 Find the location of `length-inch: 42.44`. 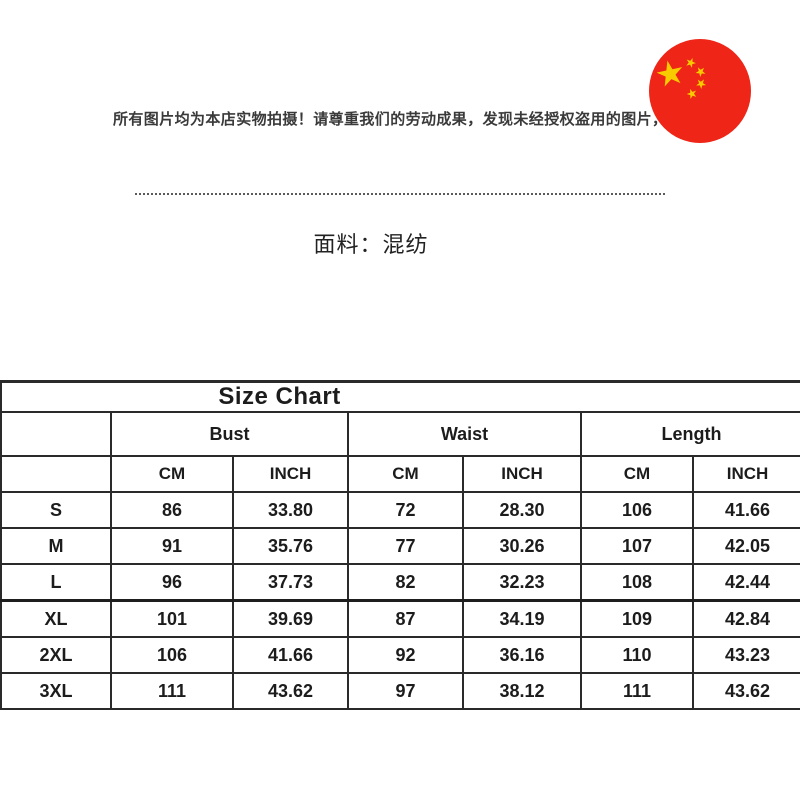

length-inch: 42.44 is located at coordinates (745, 582).